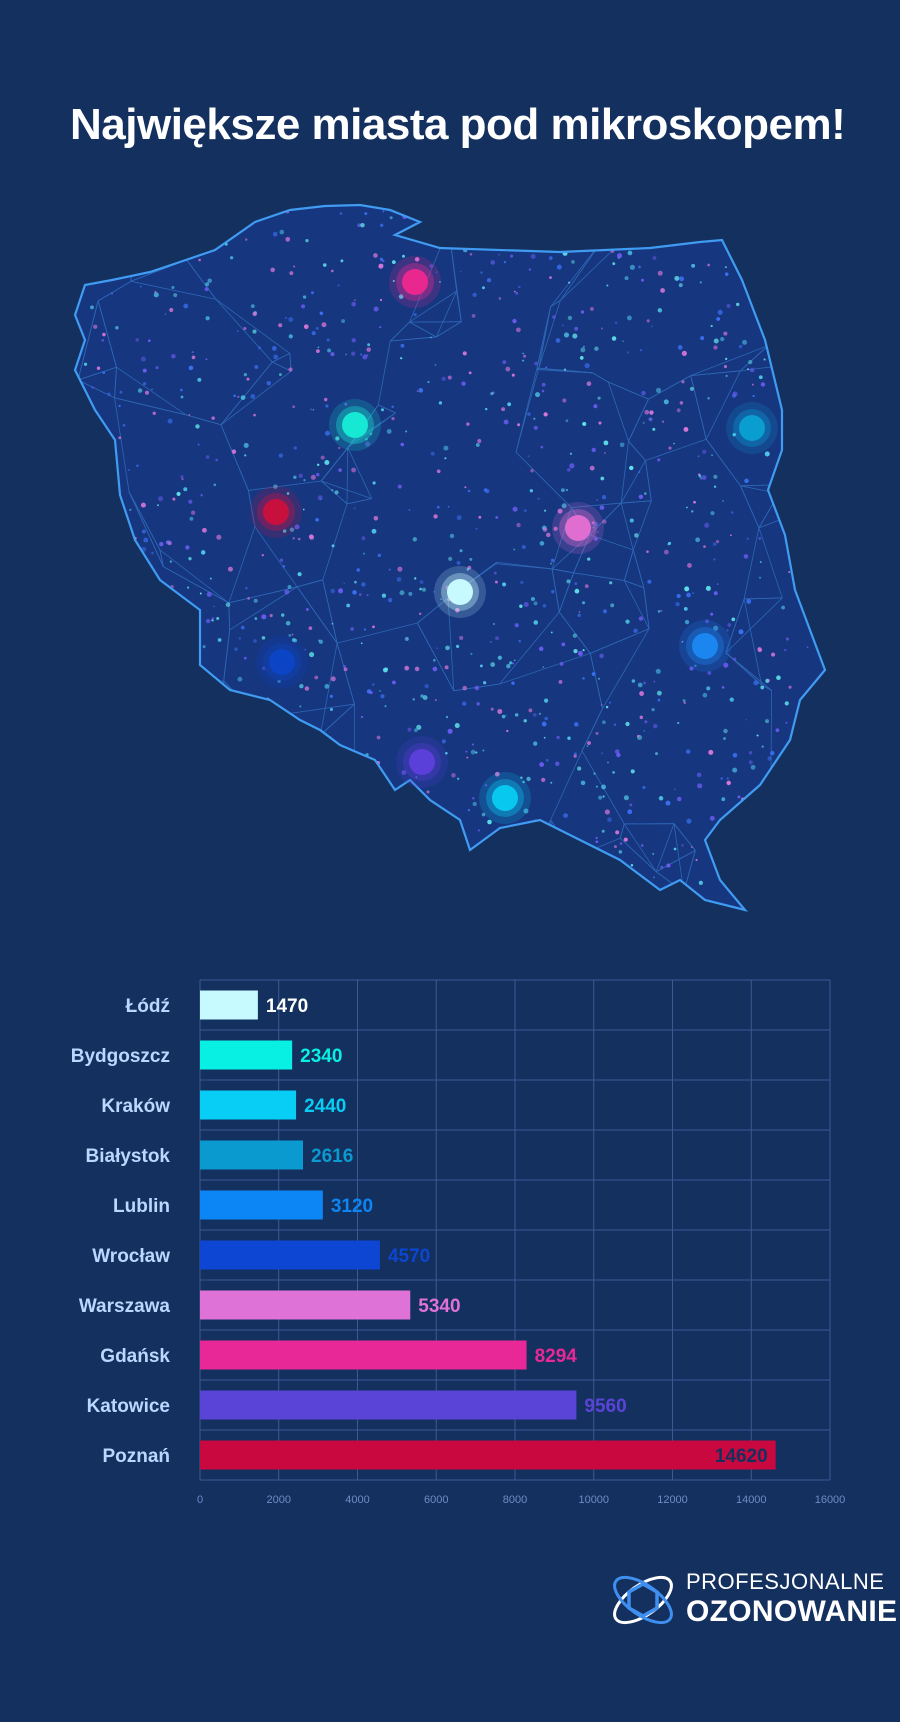 This screenshot has height=1722, width=900. Describe the element at coordinates (357, 1500) in the screenshot. I see `x-tick-label: 4000` at that location.